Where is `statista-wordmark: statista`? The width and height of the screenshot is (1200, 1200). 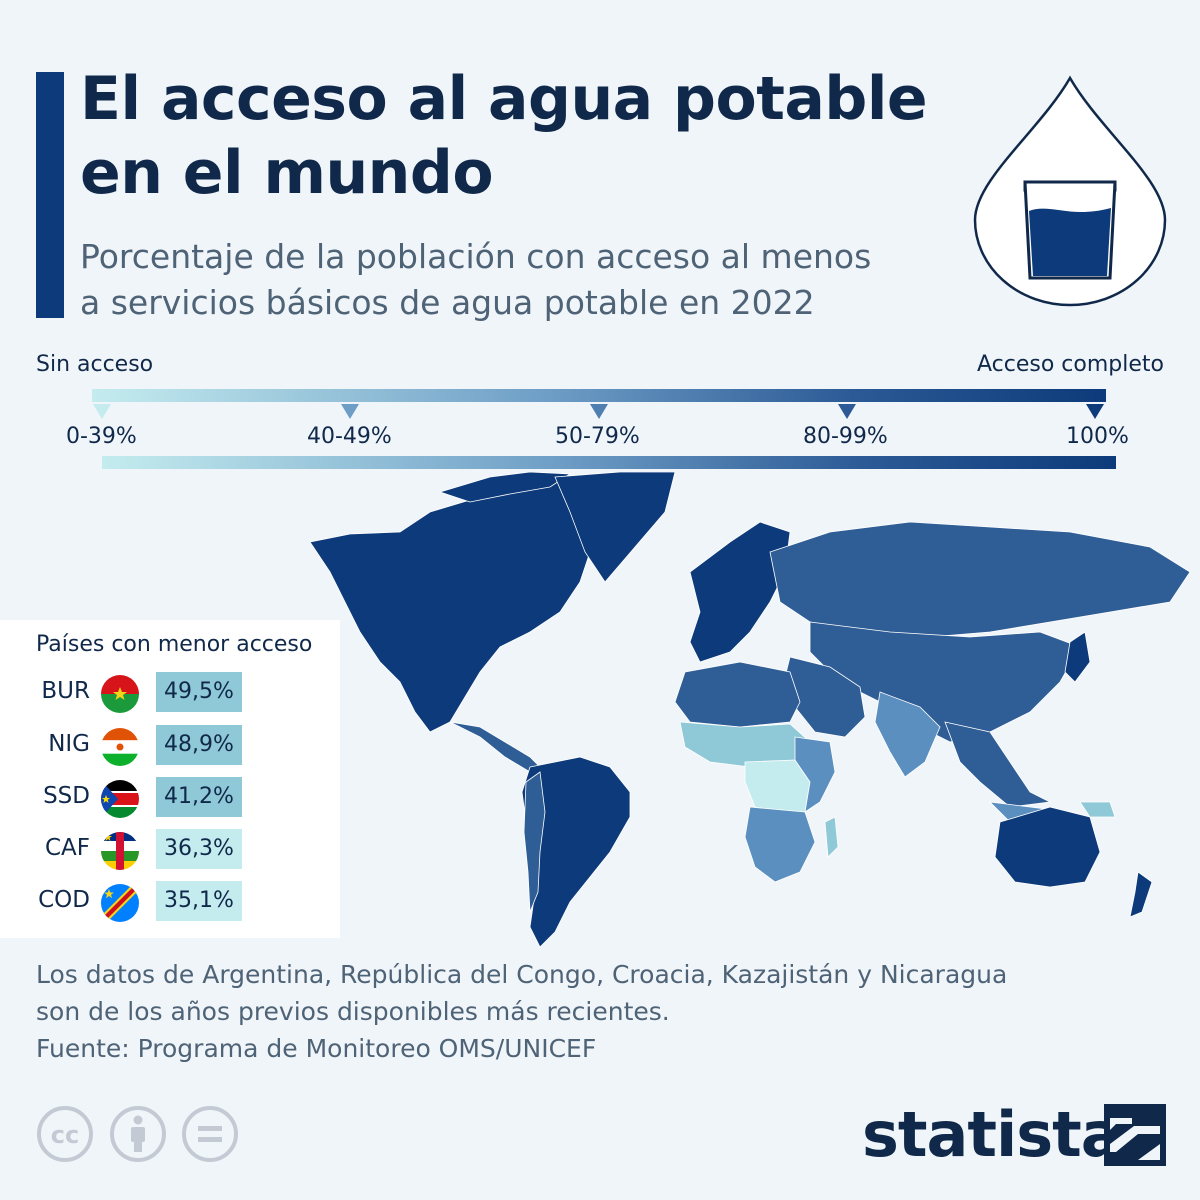
statista-wordmark: statista is located at coordinates (992, 1134).